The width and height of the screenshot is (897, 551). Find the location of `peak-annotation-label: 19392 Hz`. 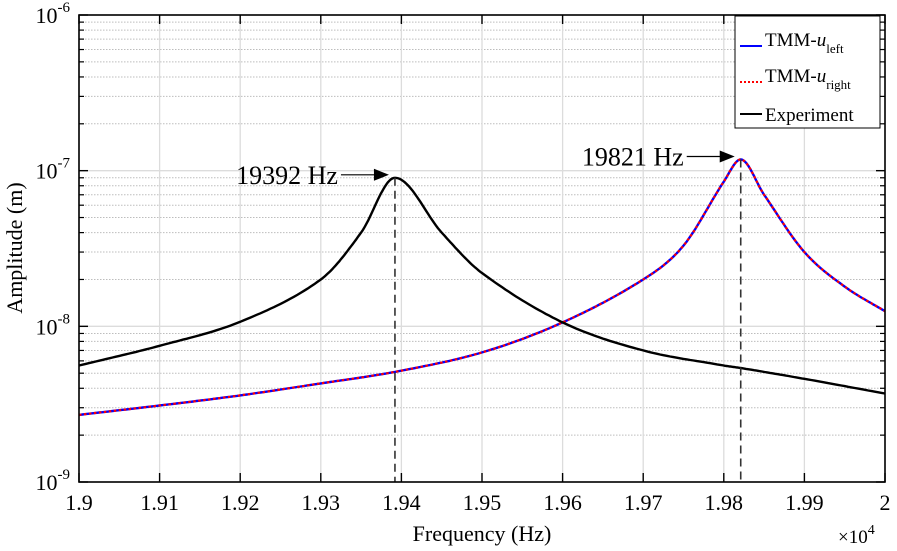

peak-annotation-label: 19392 Hz is located at coordinates (287, 175).